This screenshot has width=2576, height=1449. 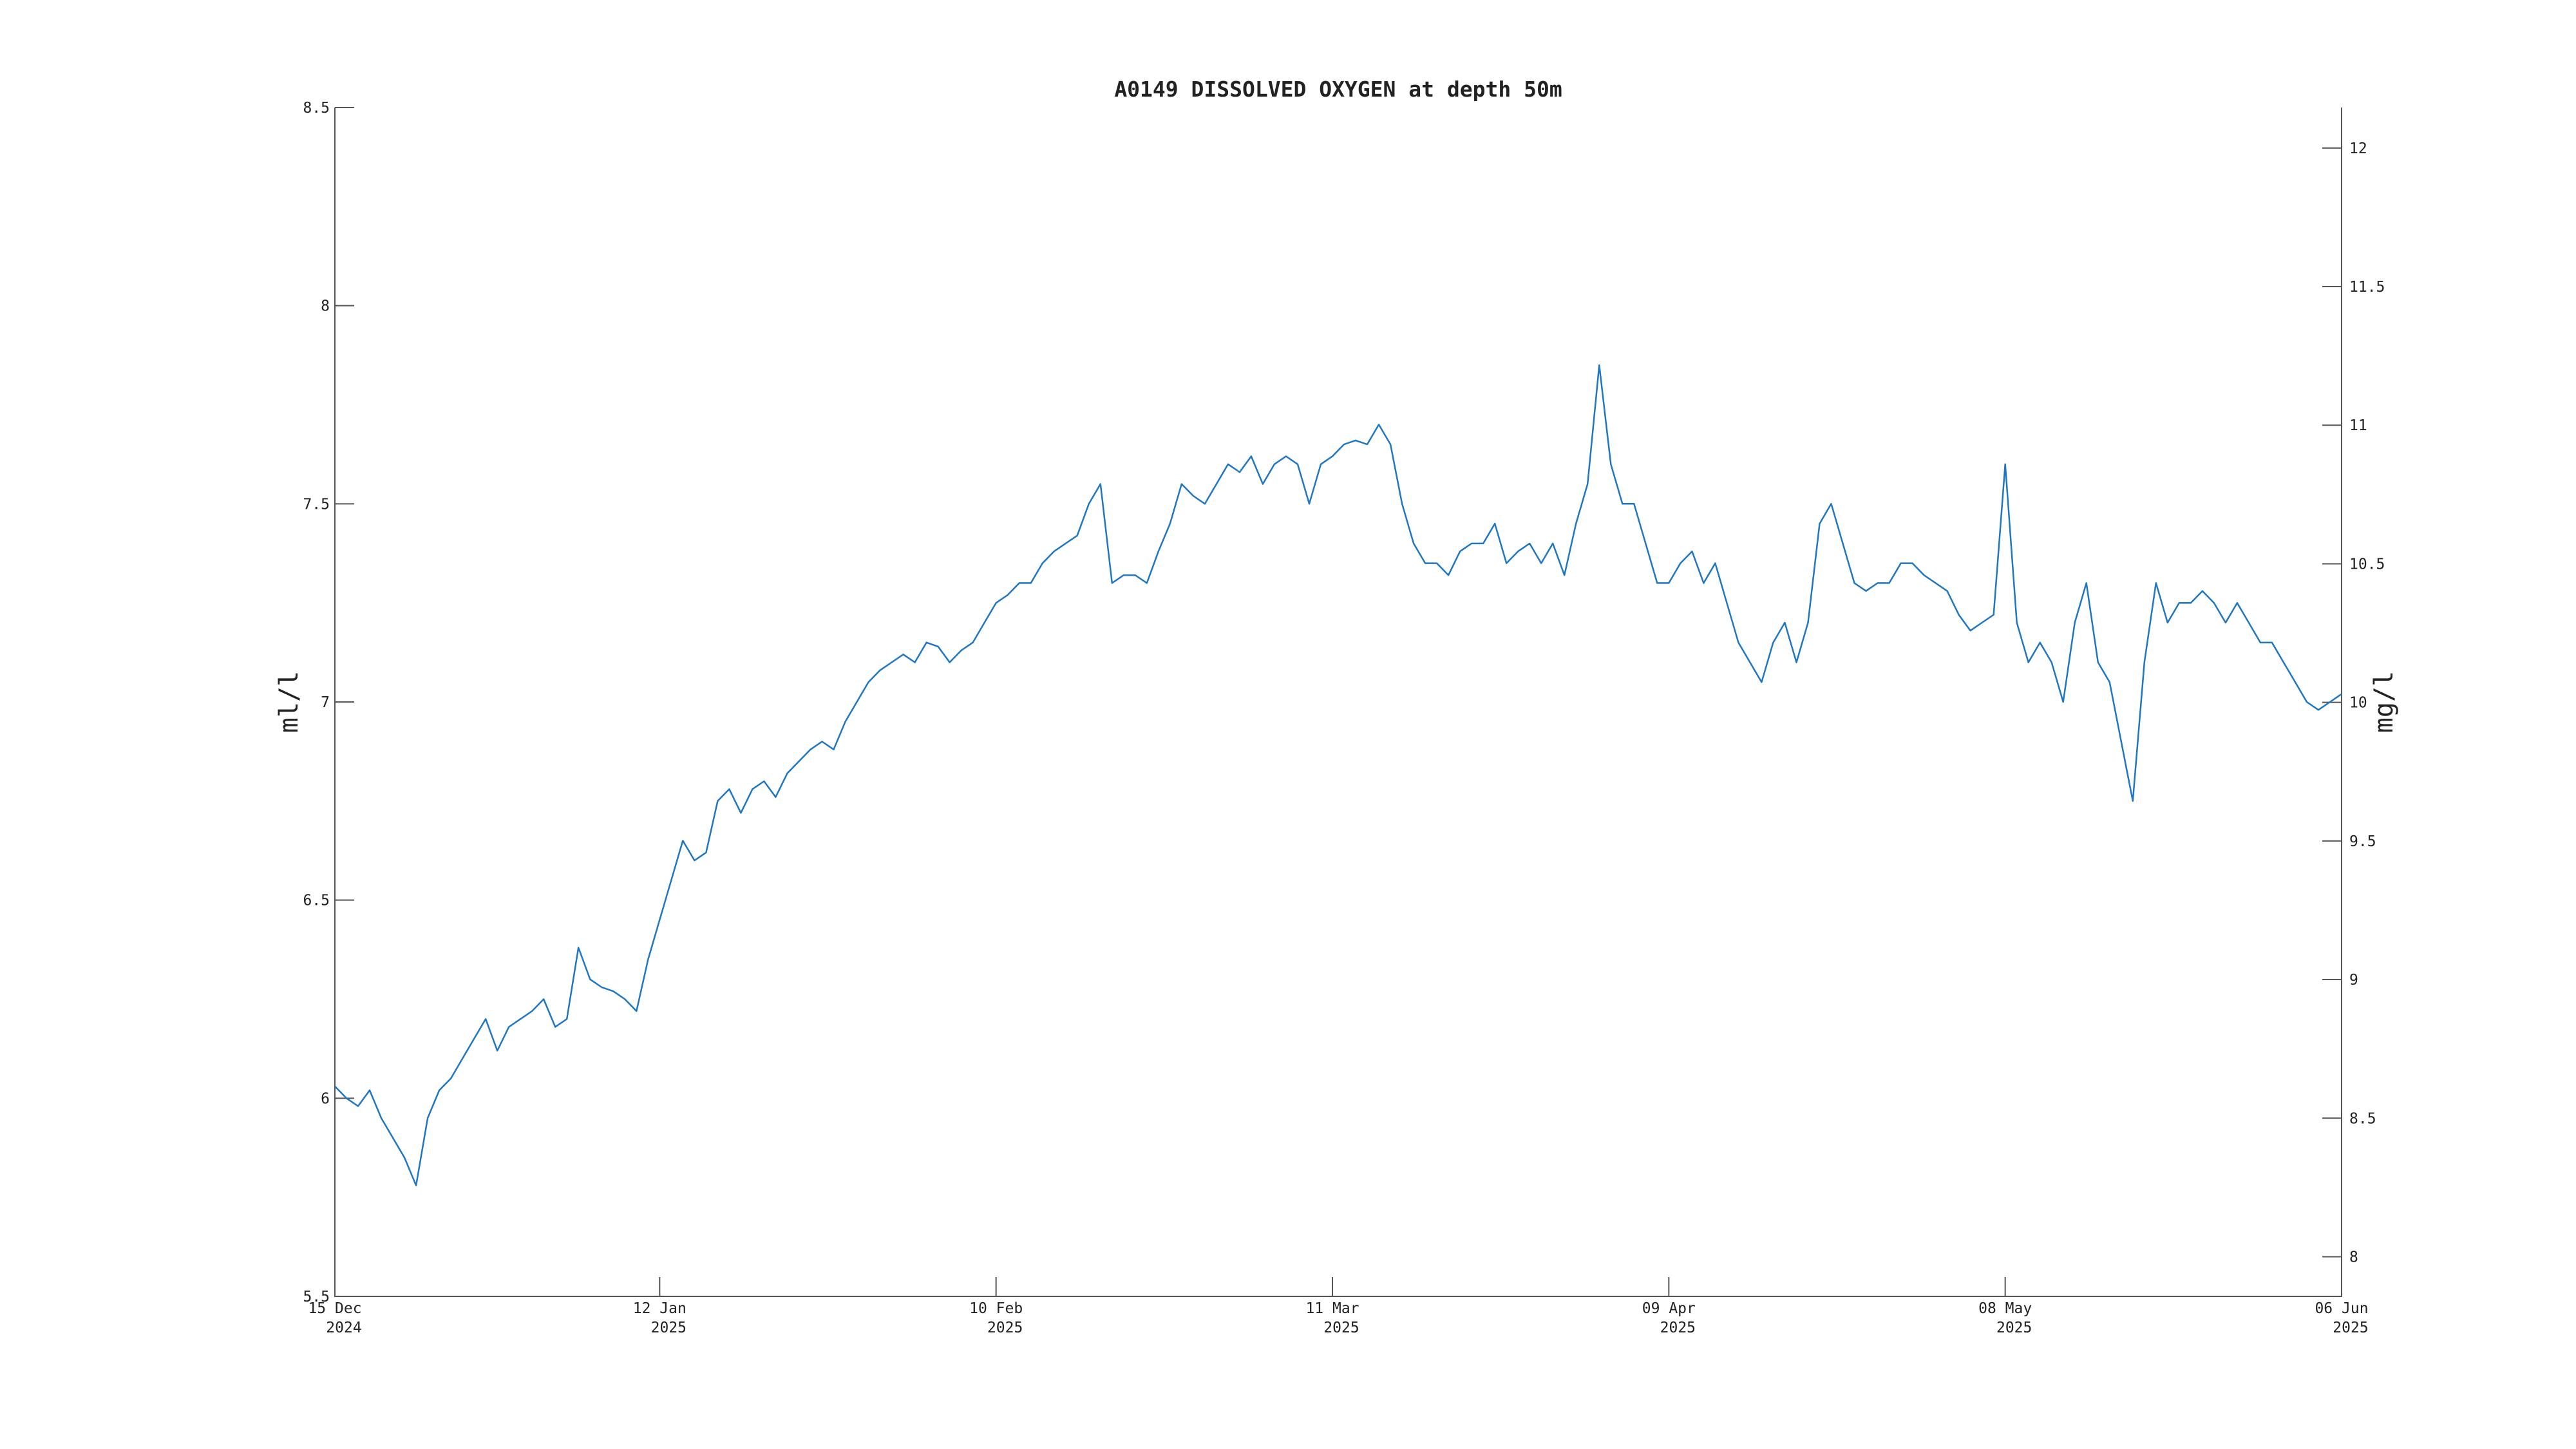 I want to click on x-tick-label-line: 2024, so click(x=343, y=1328).